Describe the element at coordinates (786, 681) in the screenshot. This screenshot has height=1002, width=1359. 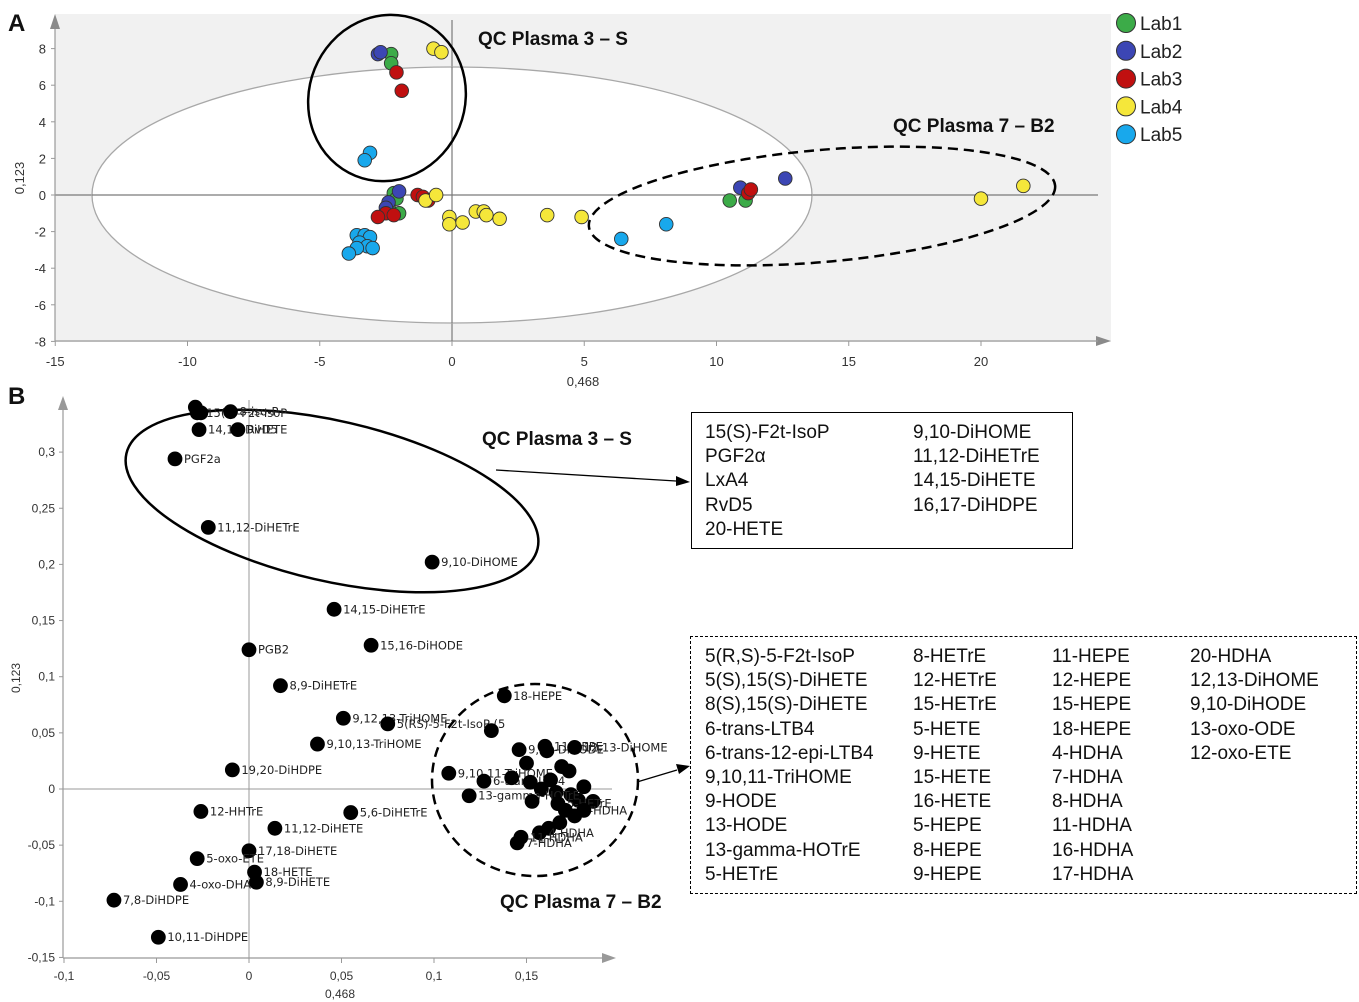
I see `compound-name: 5(S),15(S)-DiHETE` at that location.